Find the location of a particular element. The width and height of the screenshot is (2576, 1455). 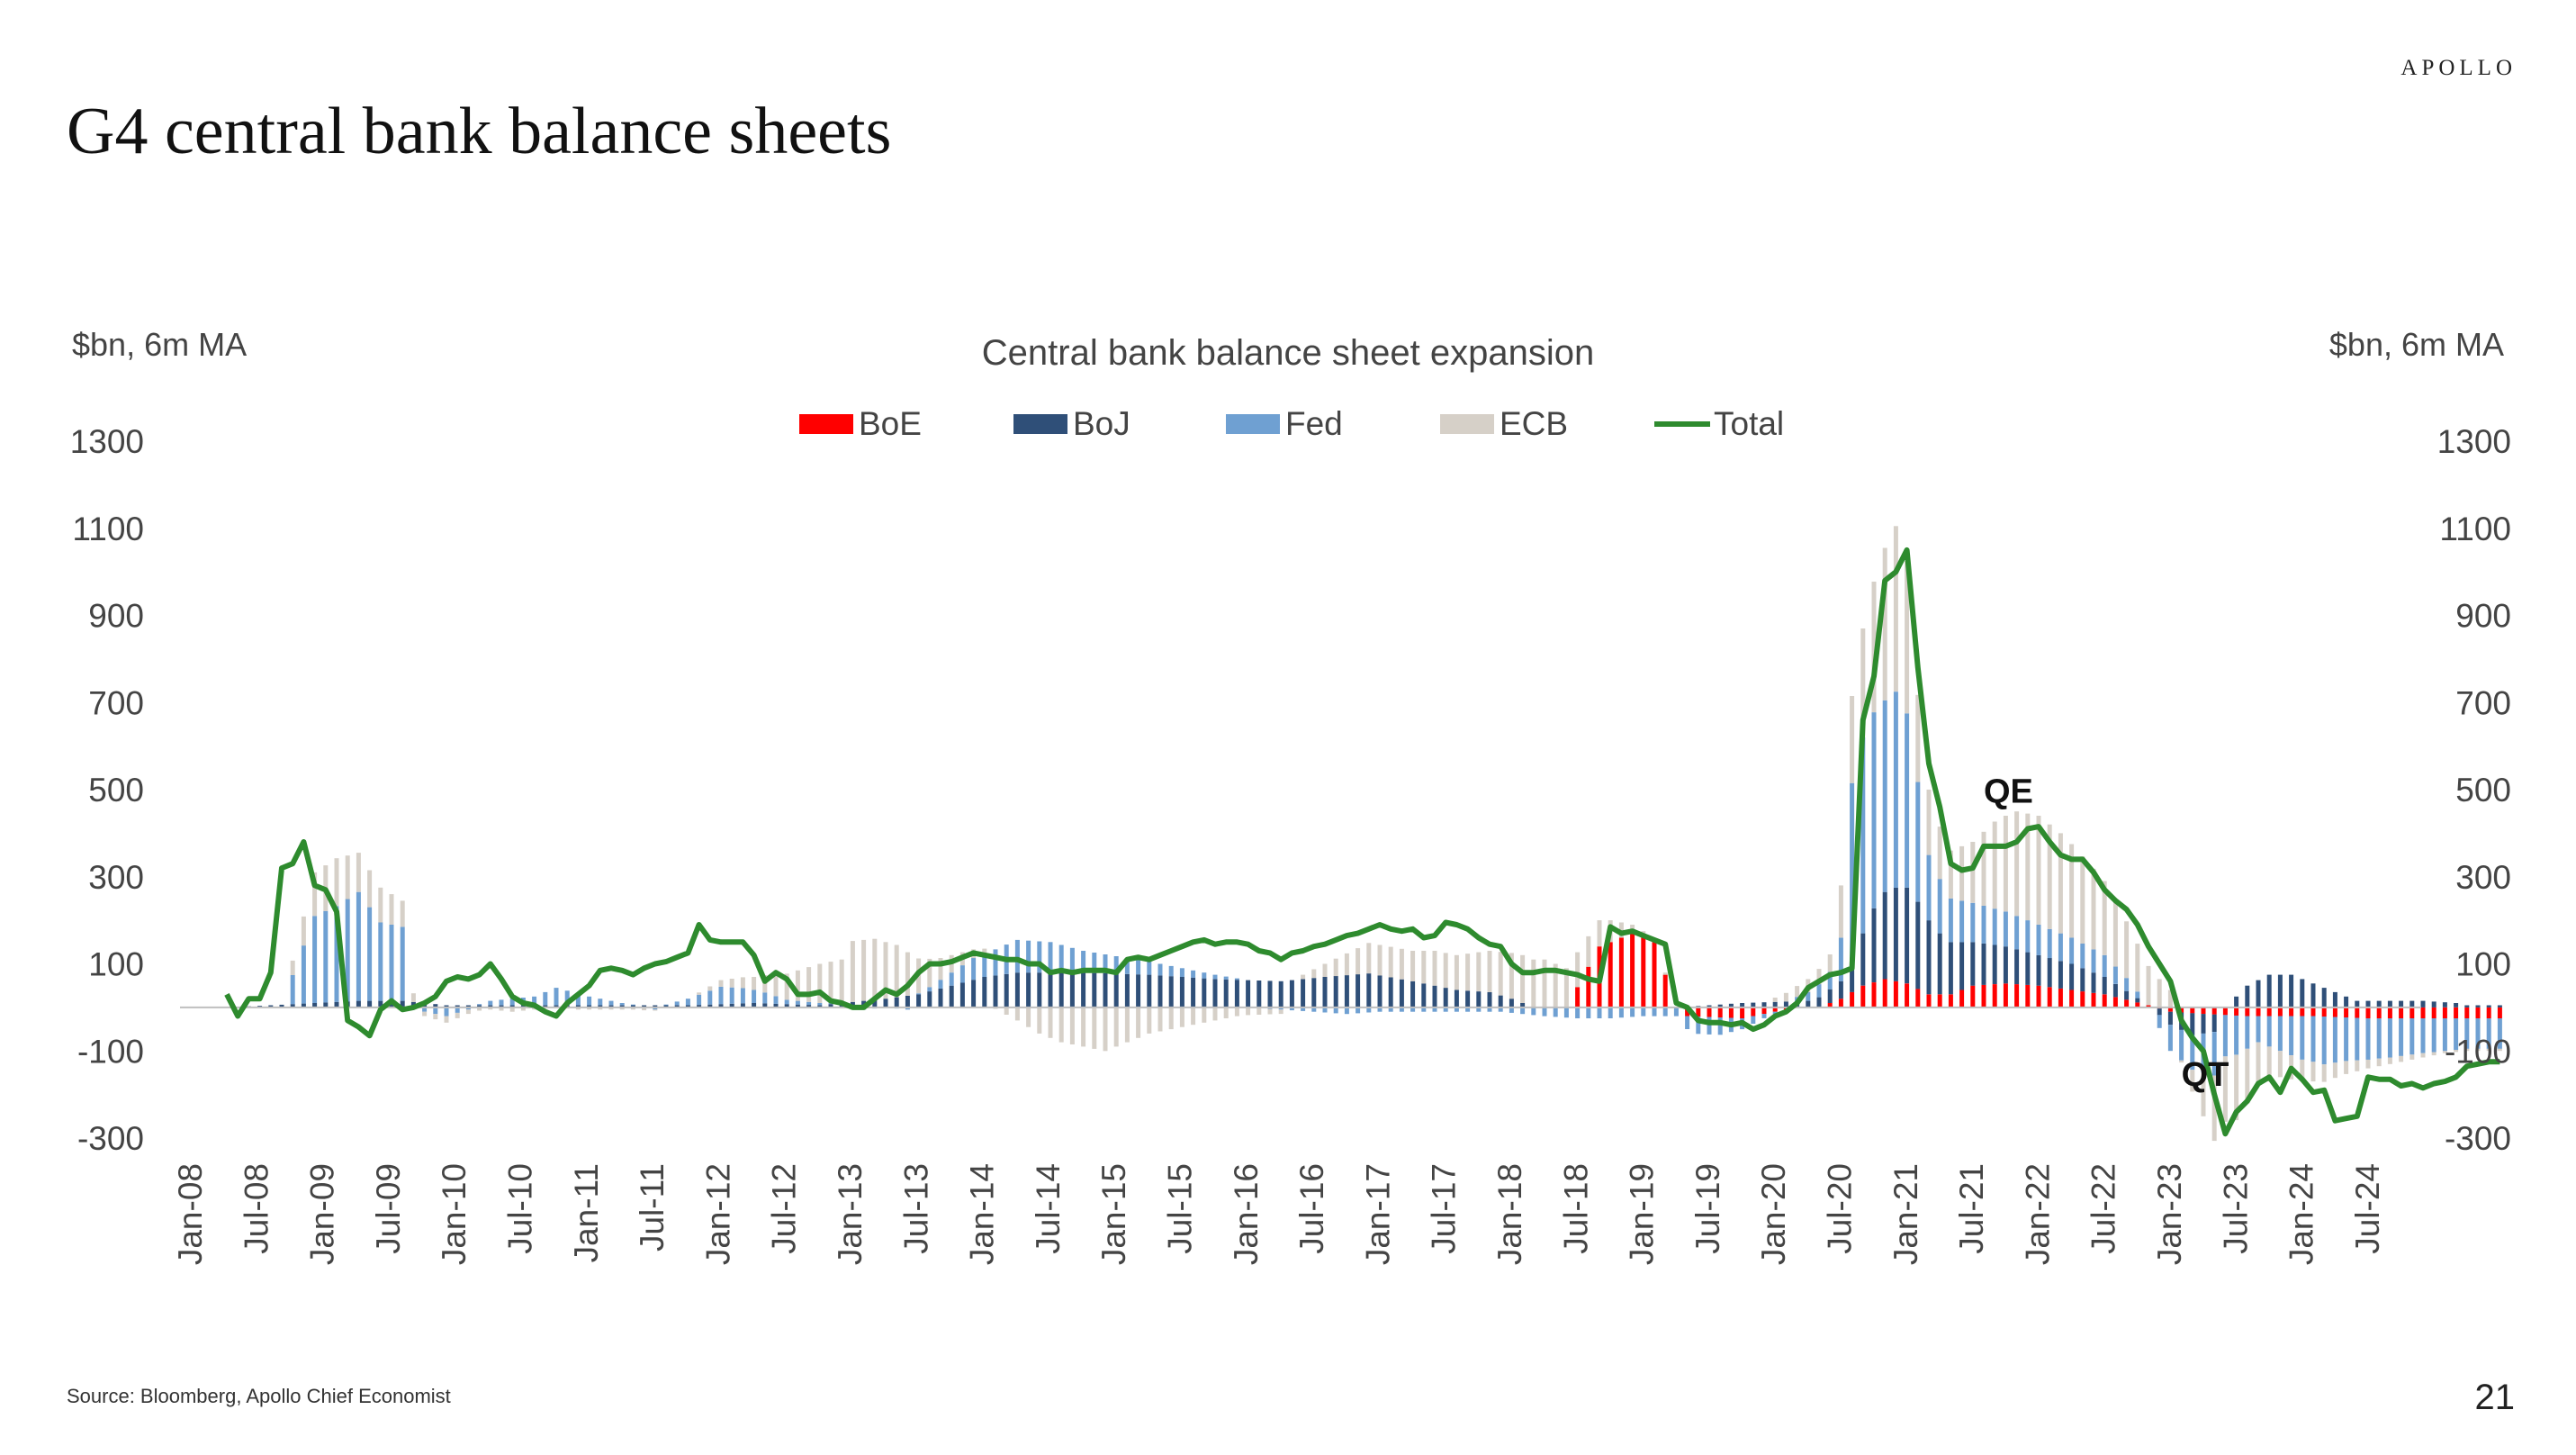

x-tick-label: Jan-13 is located at coordinates (850, 1214).